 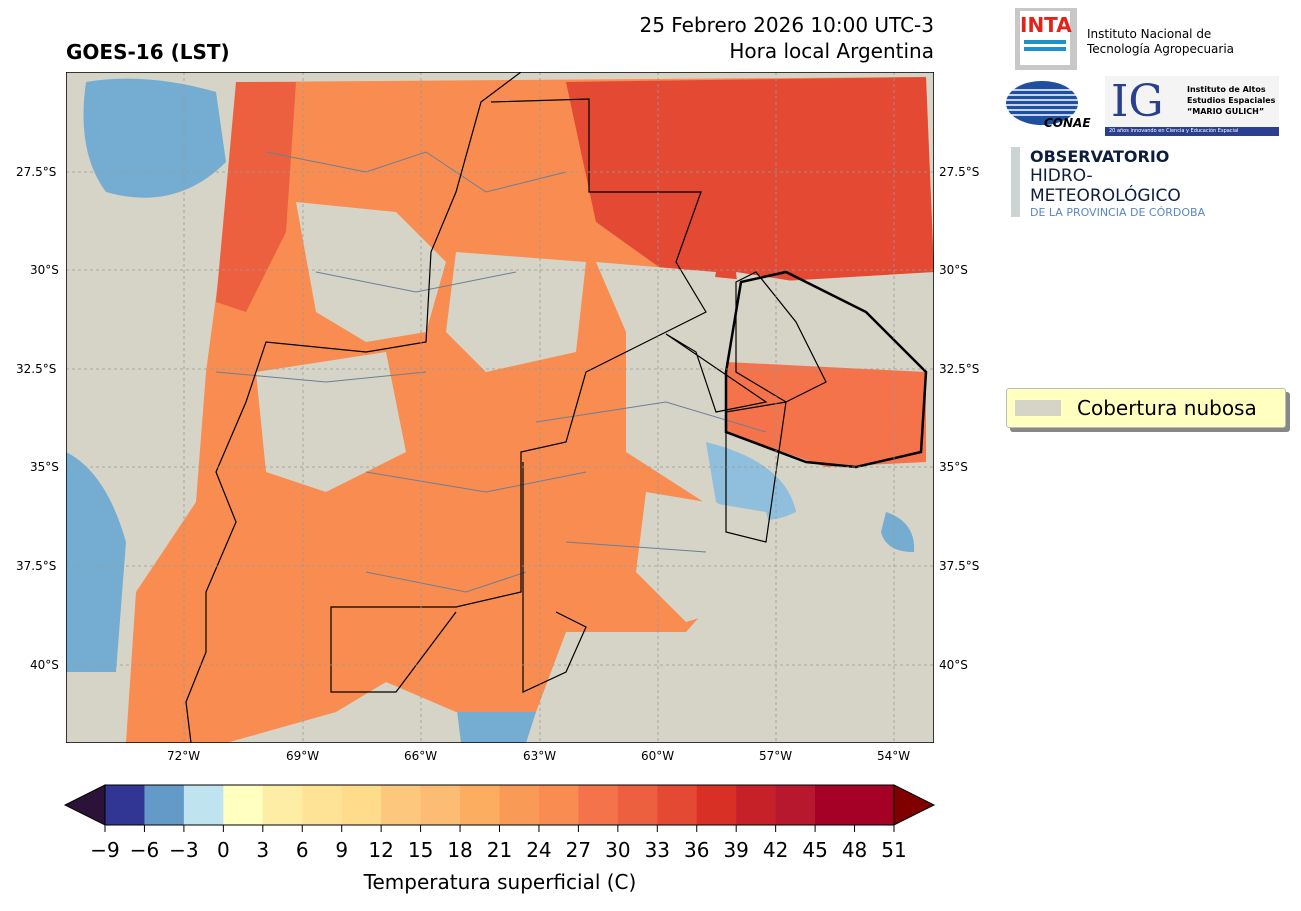 I want to click on lat-tick-right: 37.5°S, so click(x=959, y=566).